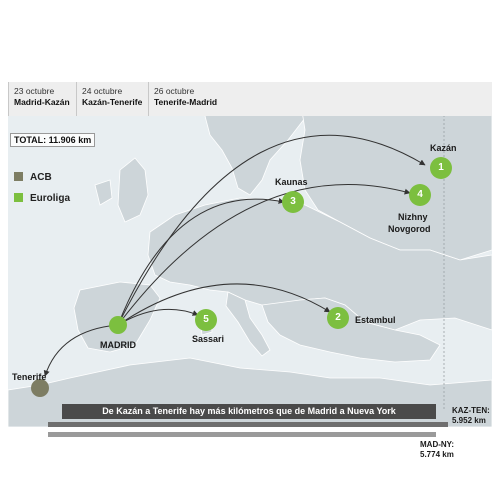  Describe the element at coordinates (53, 140) in the screenshot. I see `total-distance: TOTAL: 11.906 km` at that location.